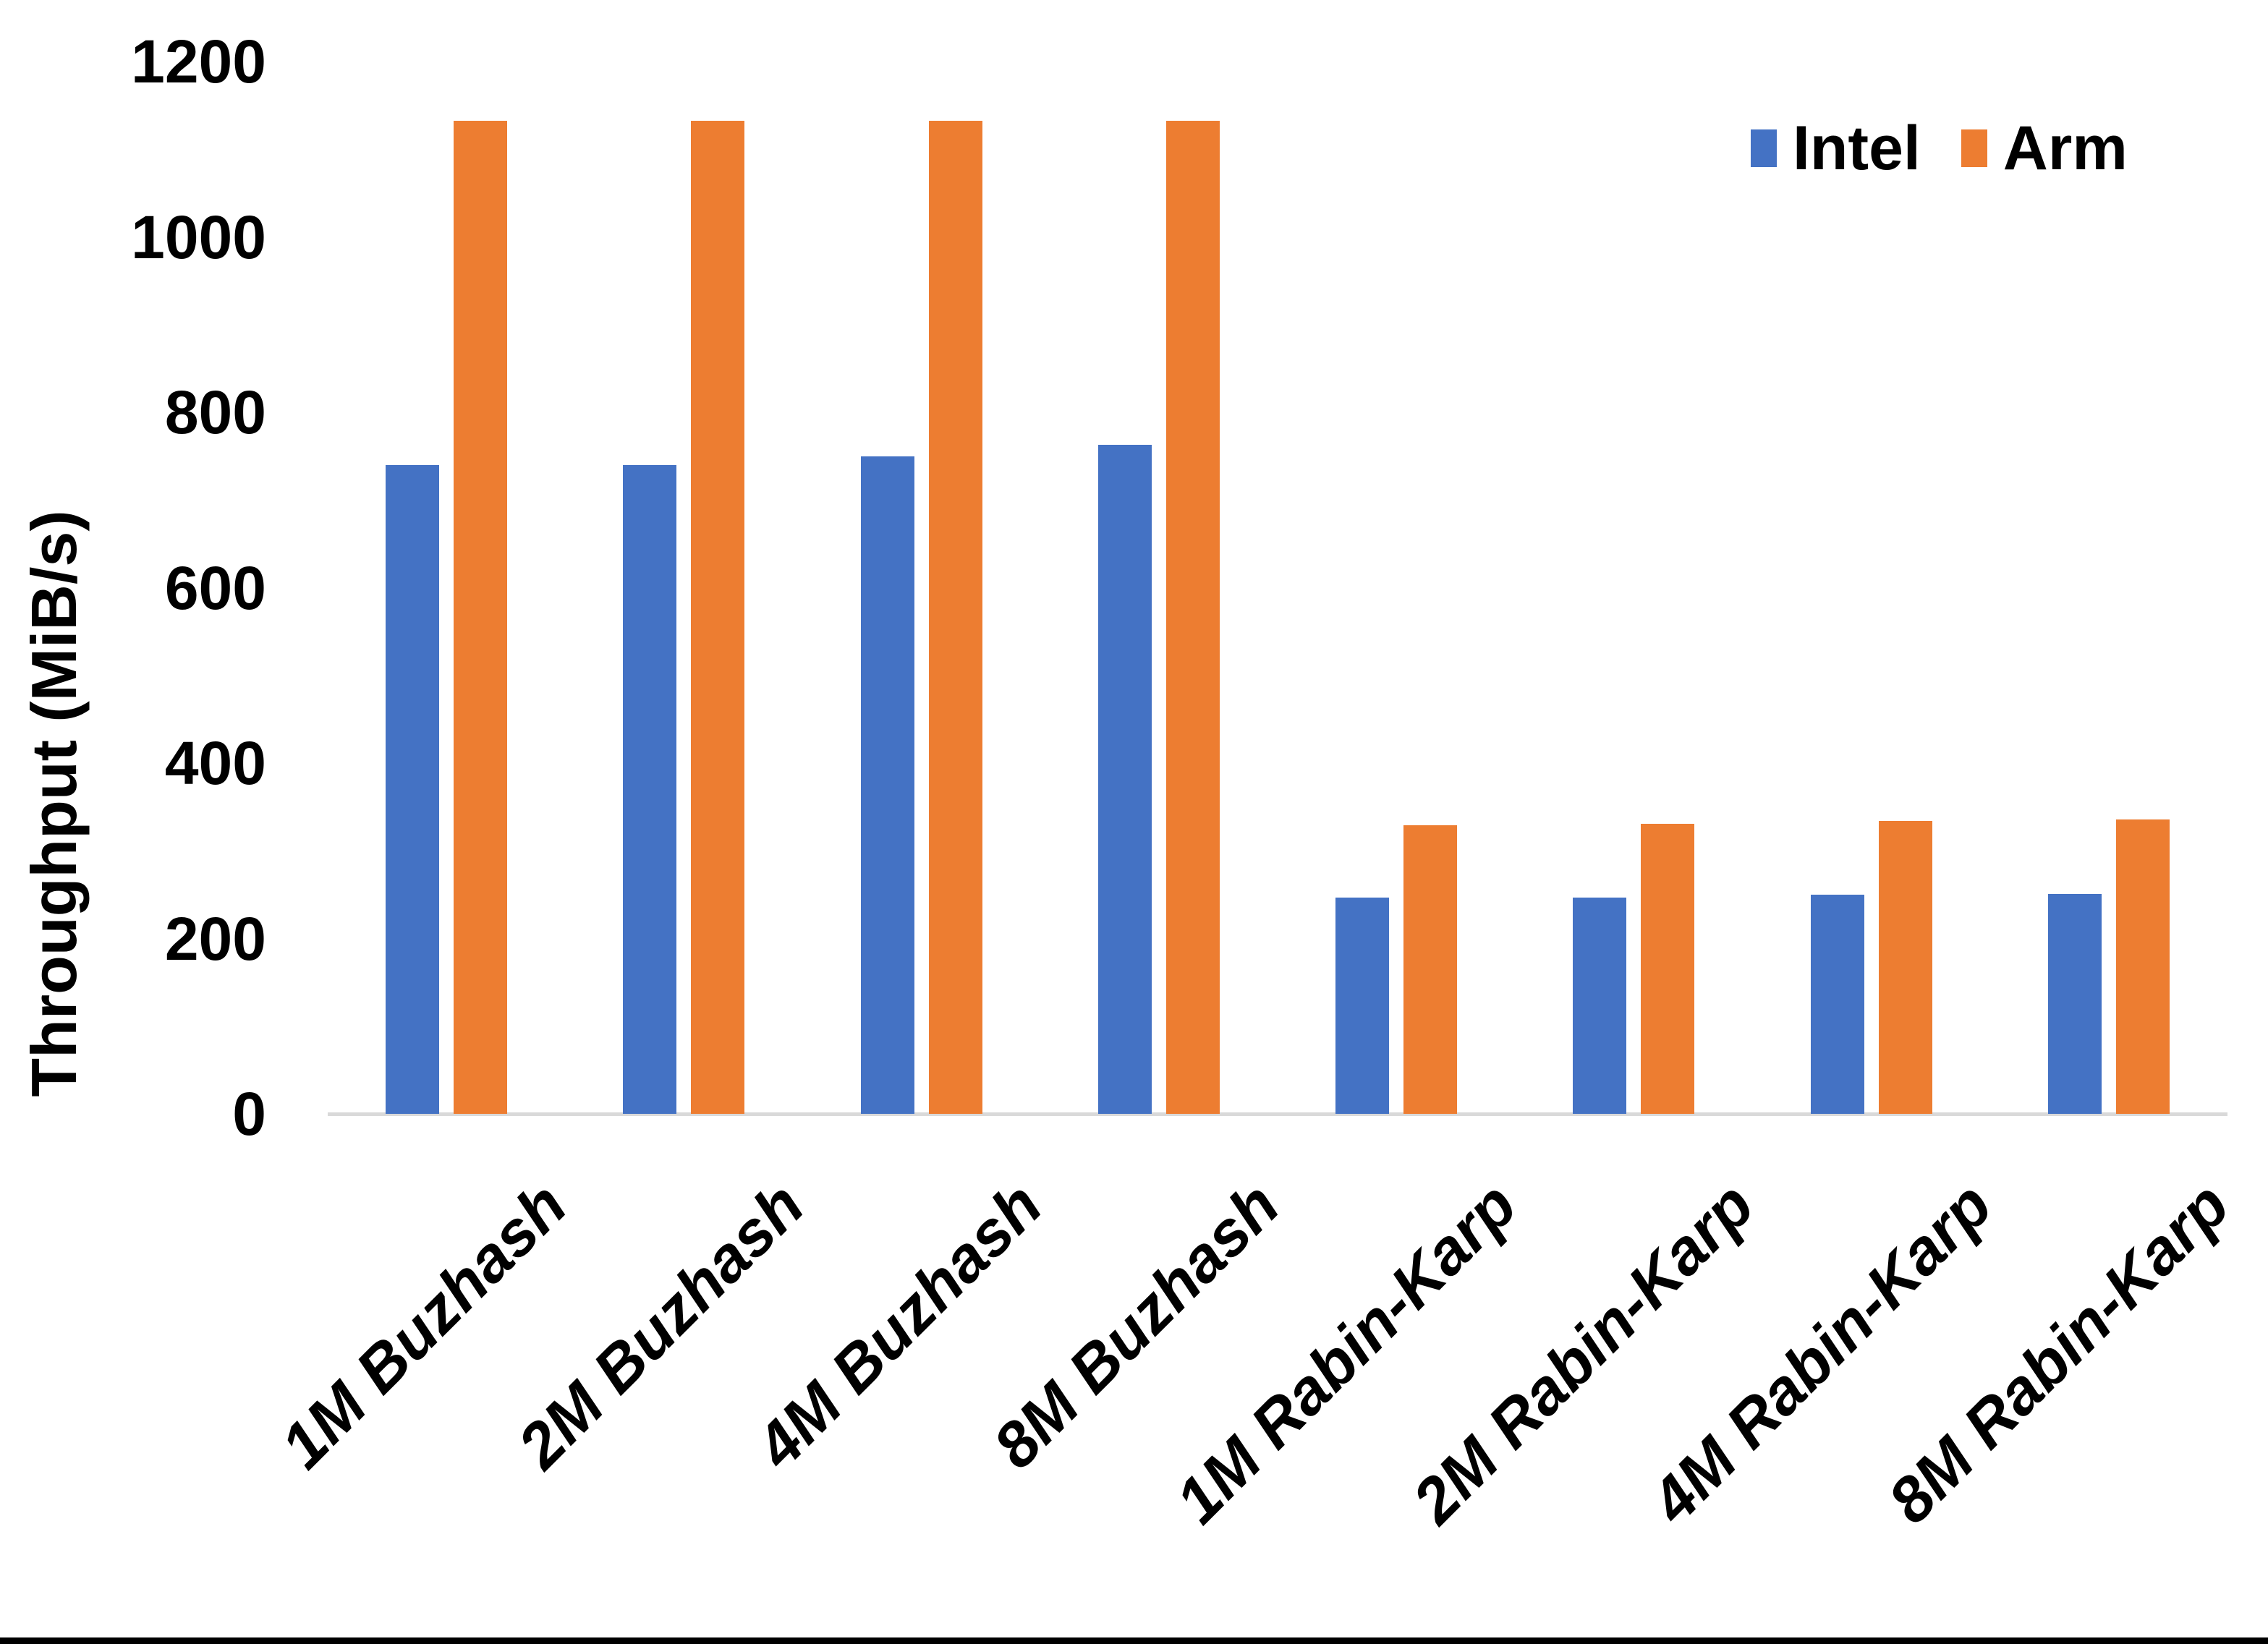 The width and height of the screenshot is (2268, 1644). Describe the element at coordinates (1668, 969) in the screenshot. I see `bar-arm-2m-rabin-karp` at that location.